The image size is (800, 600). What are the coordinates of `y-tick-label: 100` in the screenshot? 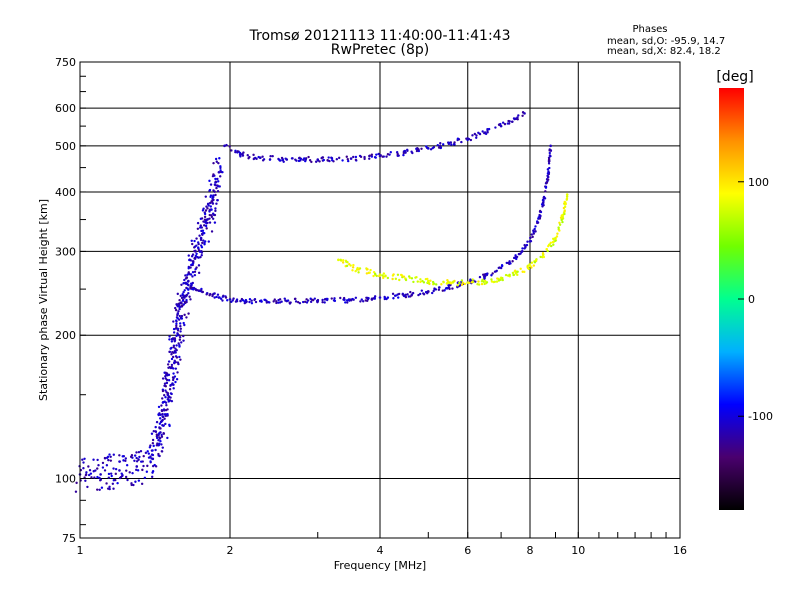 It's located at (65, 479).